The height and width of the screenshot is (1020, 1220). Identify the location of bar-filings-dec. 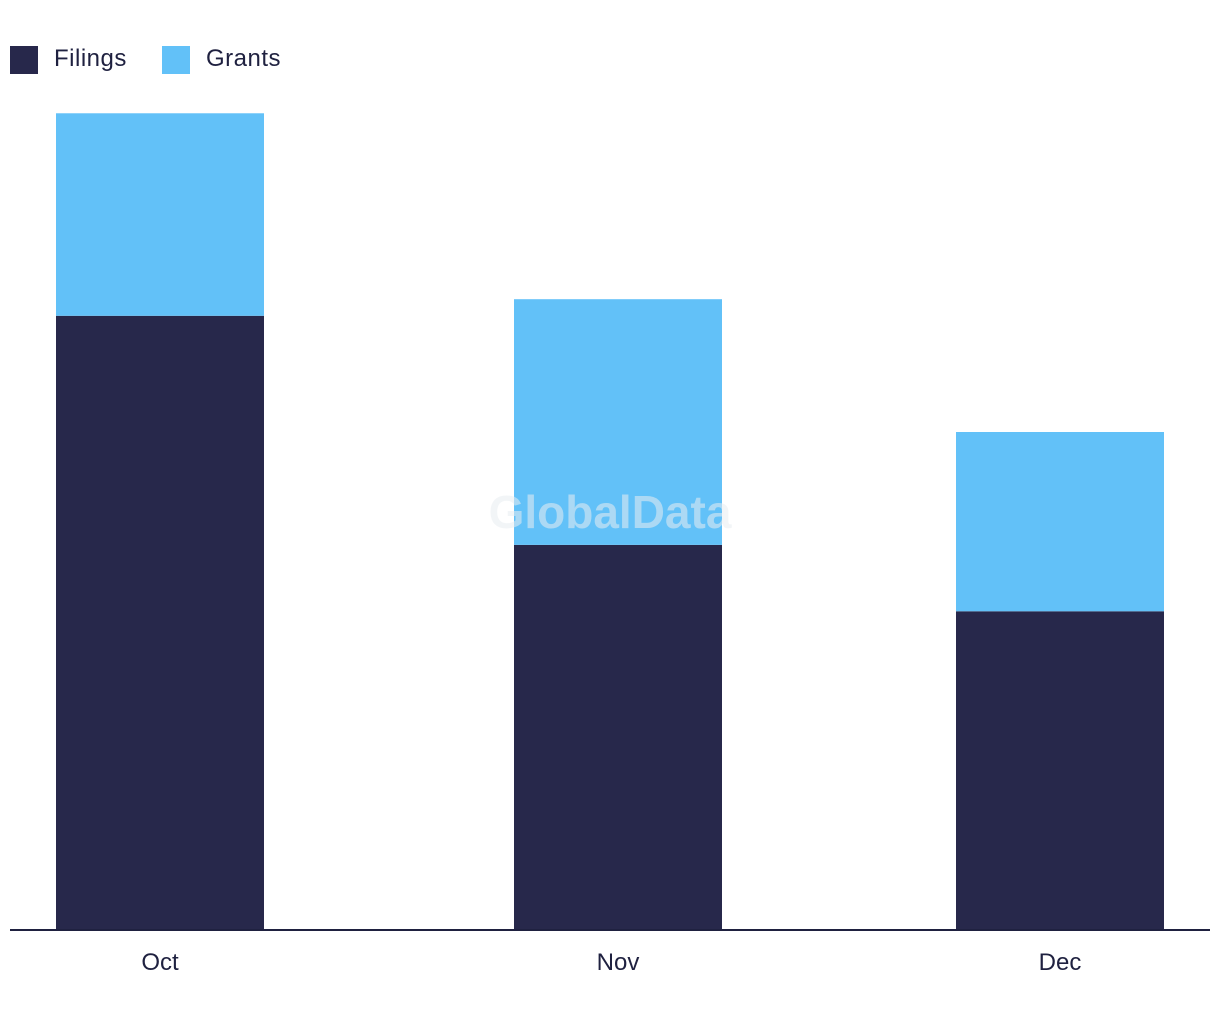
(1060, 770).